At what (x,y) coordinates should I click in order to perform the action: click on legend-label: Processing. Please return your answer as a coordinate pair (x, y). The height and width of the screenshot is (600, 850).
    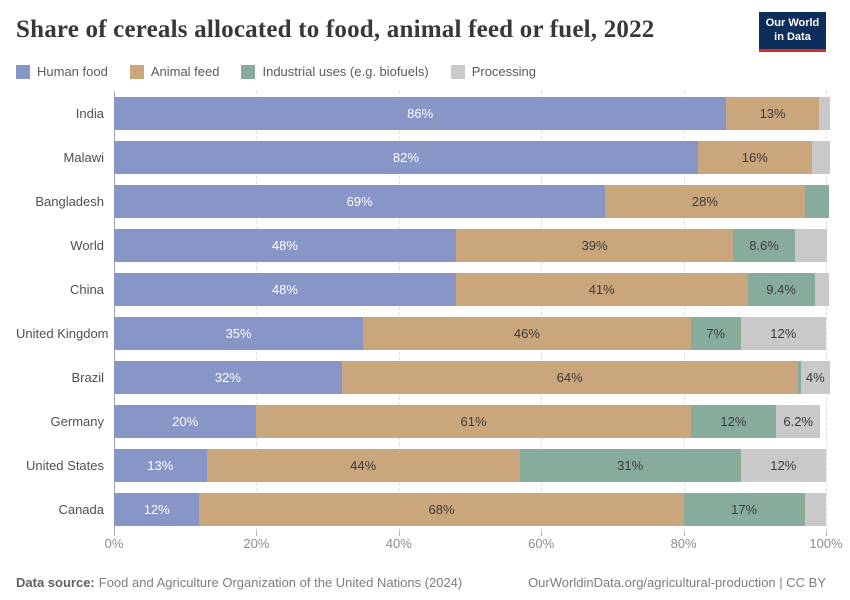
    Looking at the image, I should click on (503, 71).